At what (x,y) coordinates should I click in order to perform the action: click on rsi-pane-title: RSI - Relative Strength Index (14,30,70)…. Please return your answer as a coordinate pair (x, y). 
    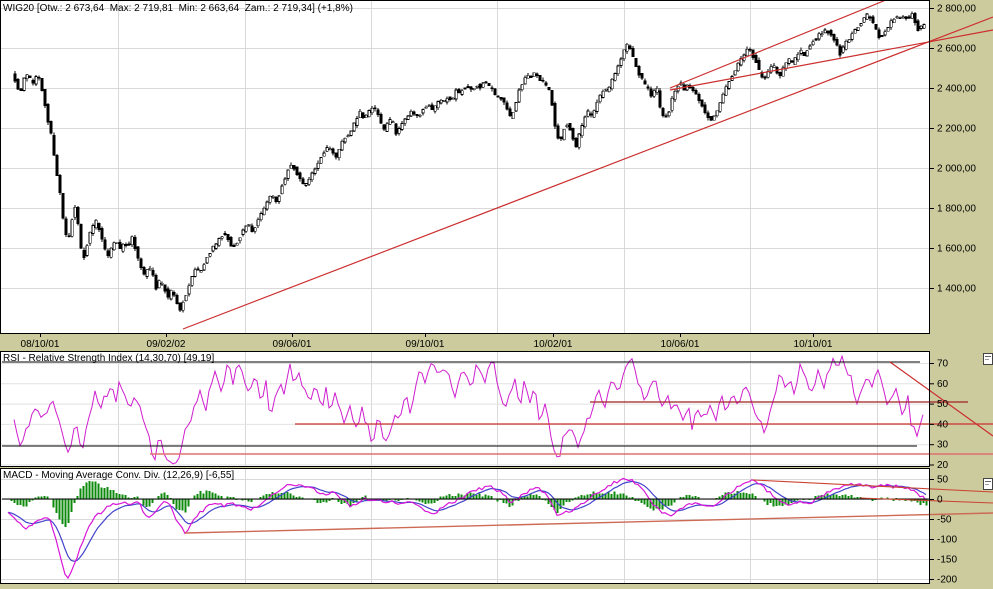
    Looking at the image, I should click on (108, 358).